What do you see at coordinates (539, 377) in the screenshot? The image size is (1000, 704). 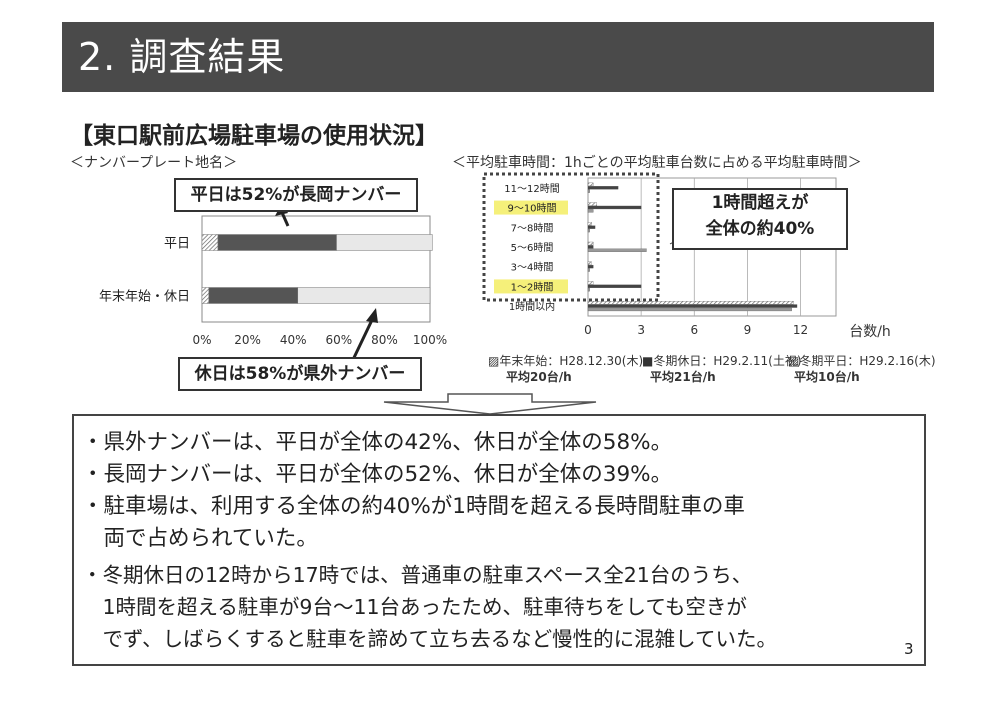 I see `legend-series-1-avg: 平均20台/h` at bounding box center [539, 377].